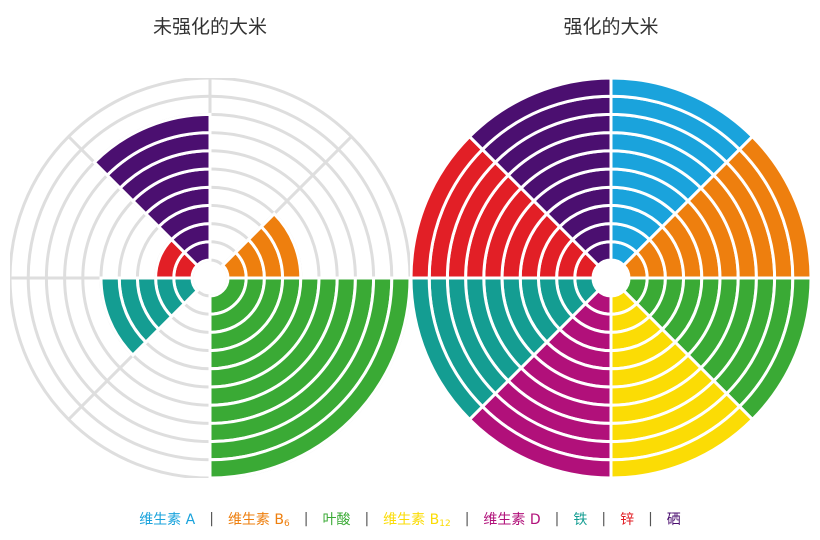  I want to click on legend: 维生素 A | 维生素 B6 | 叶酸 | 维生素 B12 | 维生素 D | 铁 | 锌 | 硒, so click(410, 519).